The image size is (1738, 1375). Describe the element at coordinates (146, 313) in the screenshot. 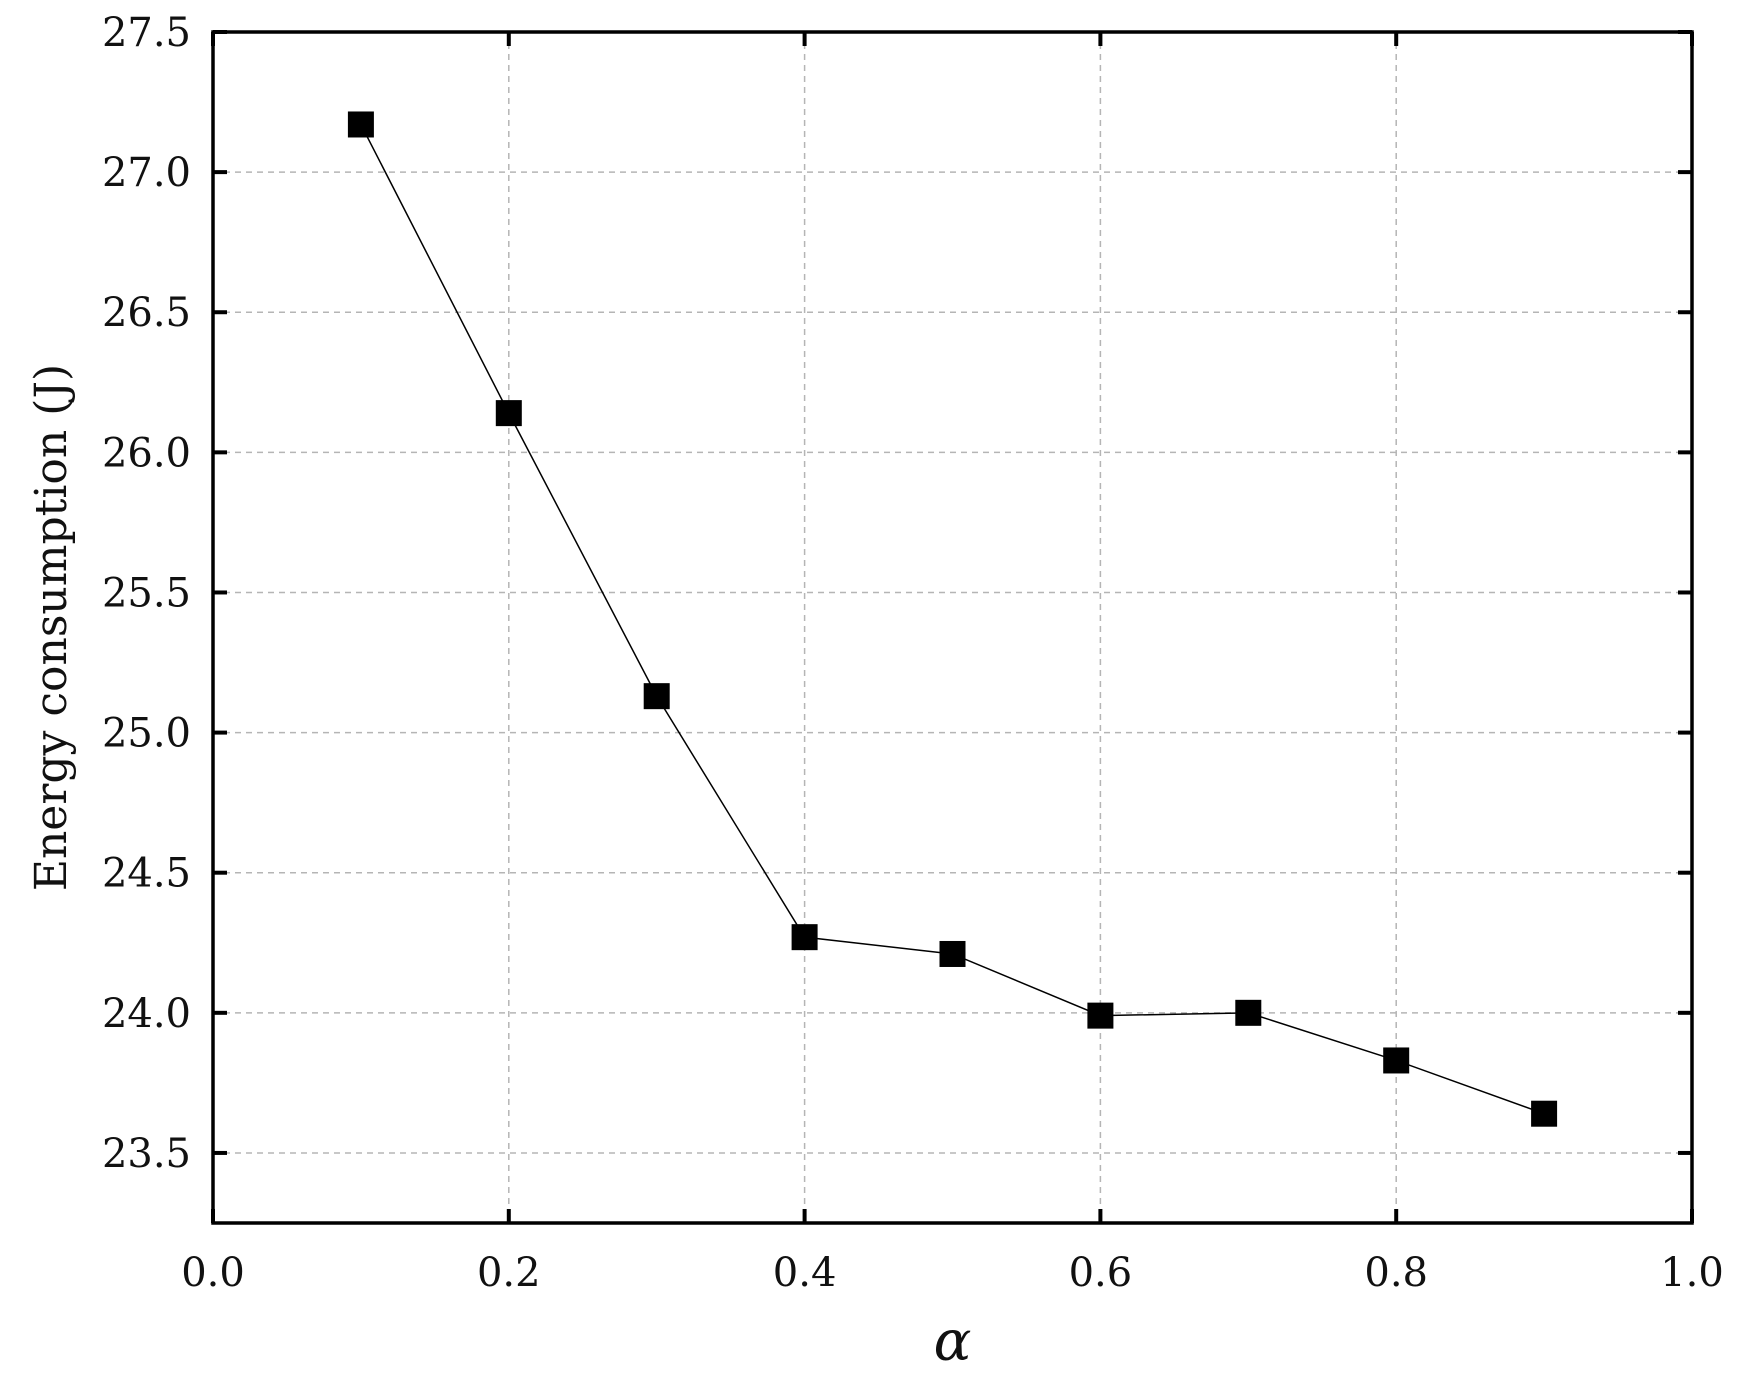

I see `y-tick-label: 26.5` at that location.